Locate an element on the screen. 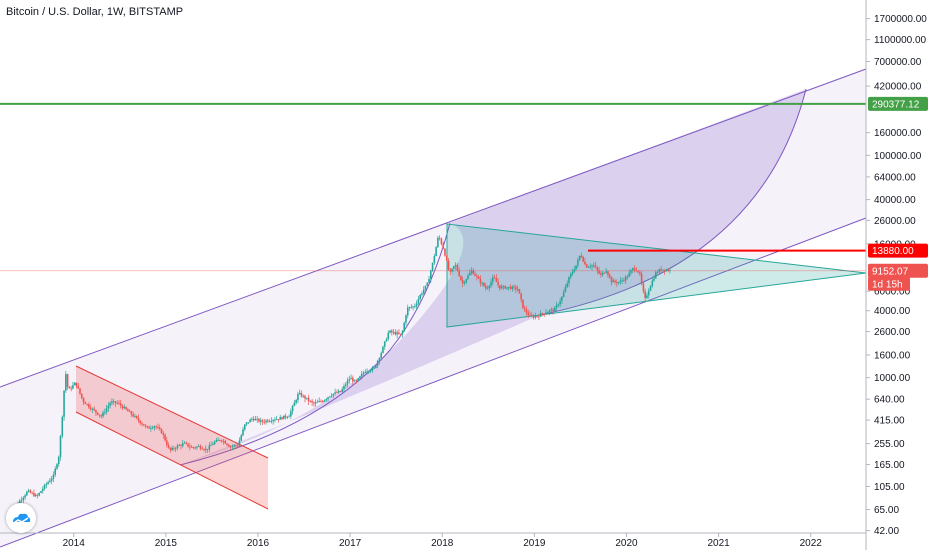 Image resolution: width=932 pixels, height=555 pixels. price-tick-label: 42.00 is located at coordinates (886, 531).